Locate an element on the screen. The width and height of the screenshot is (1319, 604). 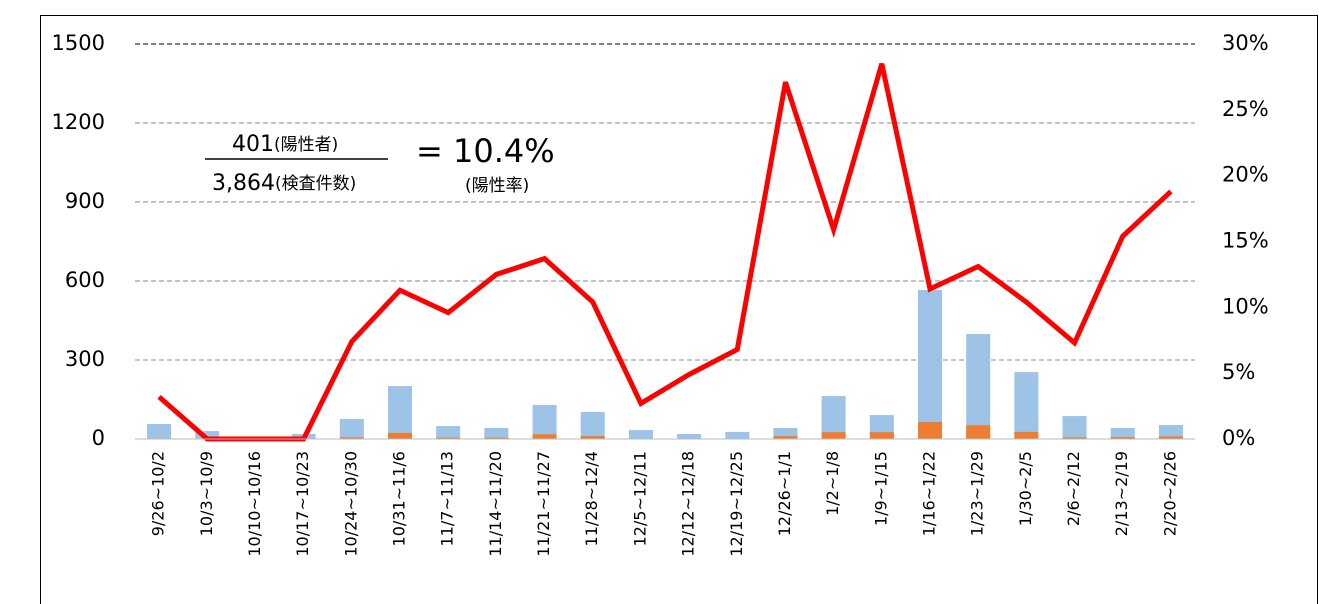
y2-tick-label: 25% is located at coordinates (1245, 109).